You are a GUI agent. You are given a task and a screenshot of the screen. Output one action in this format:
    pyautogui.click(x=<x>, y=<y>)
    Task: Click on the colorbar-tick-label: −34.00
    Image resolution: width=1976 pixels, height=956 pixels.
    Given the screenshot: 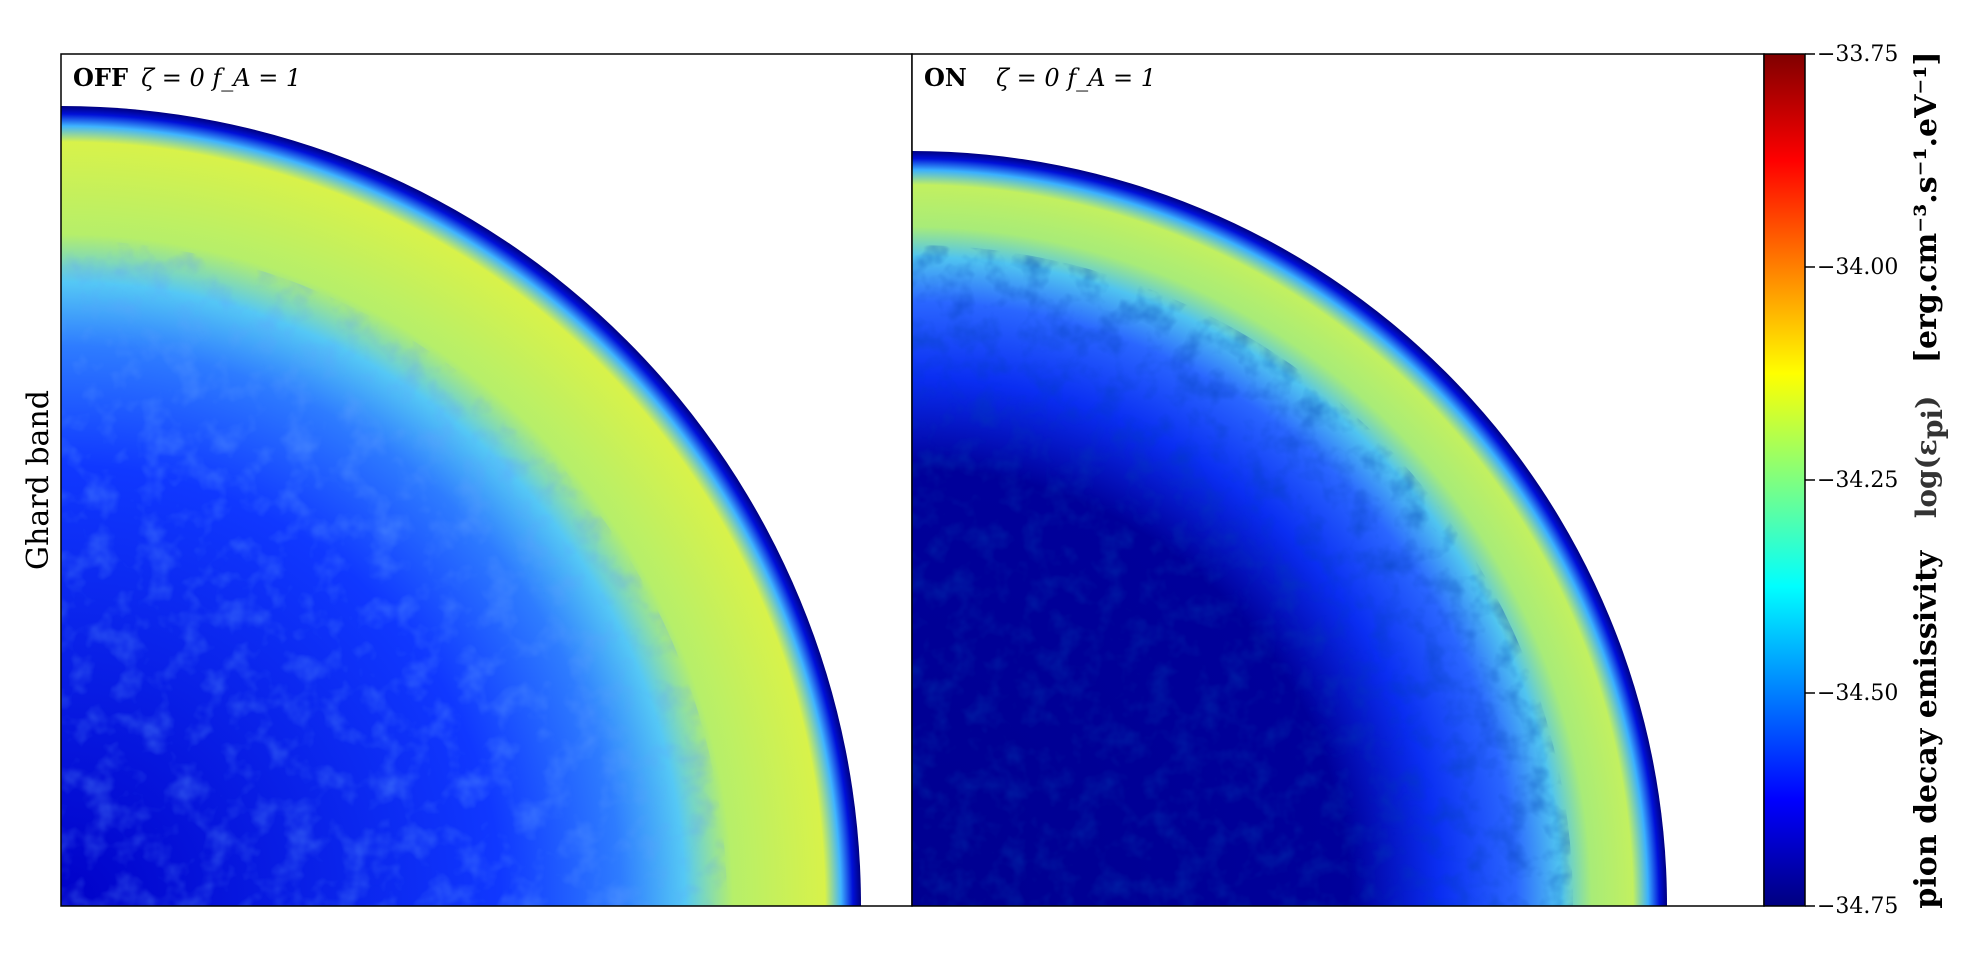 What is the action you would take?
    pyautogui.click(x=1857, y=267)
    